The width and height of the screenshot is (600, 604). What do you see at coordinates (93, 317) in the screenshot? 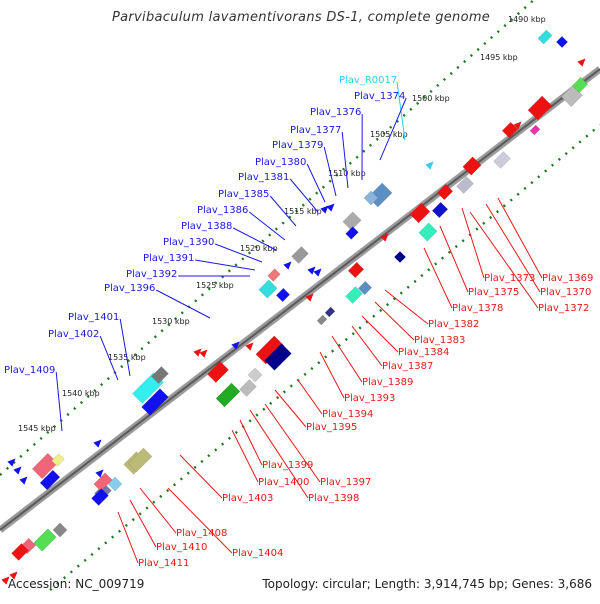
I see `top-gene-label: Plav_1401` at bounding box center [93, 317].